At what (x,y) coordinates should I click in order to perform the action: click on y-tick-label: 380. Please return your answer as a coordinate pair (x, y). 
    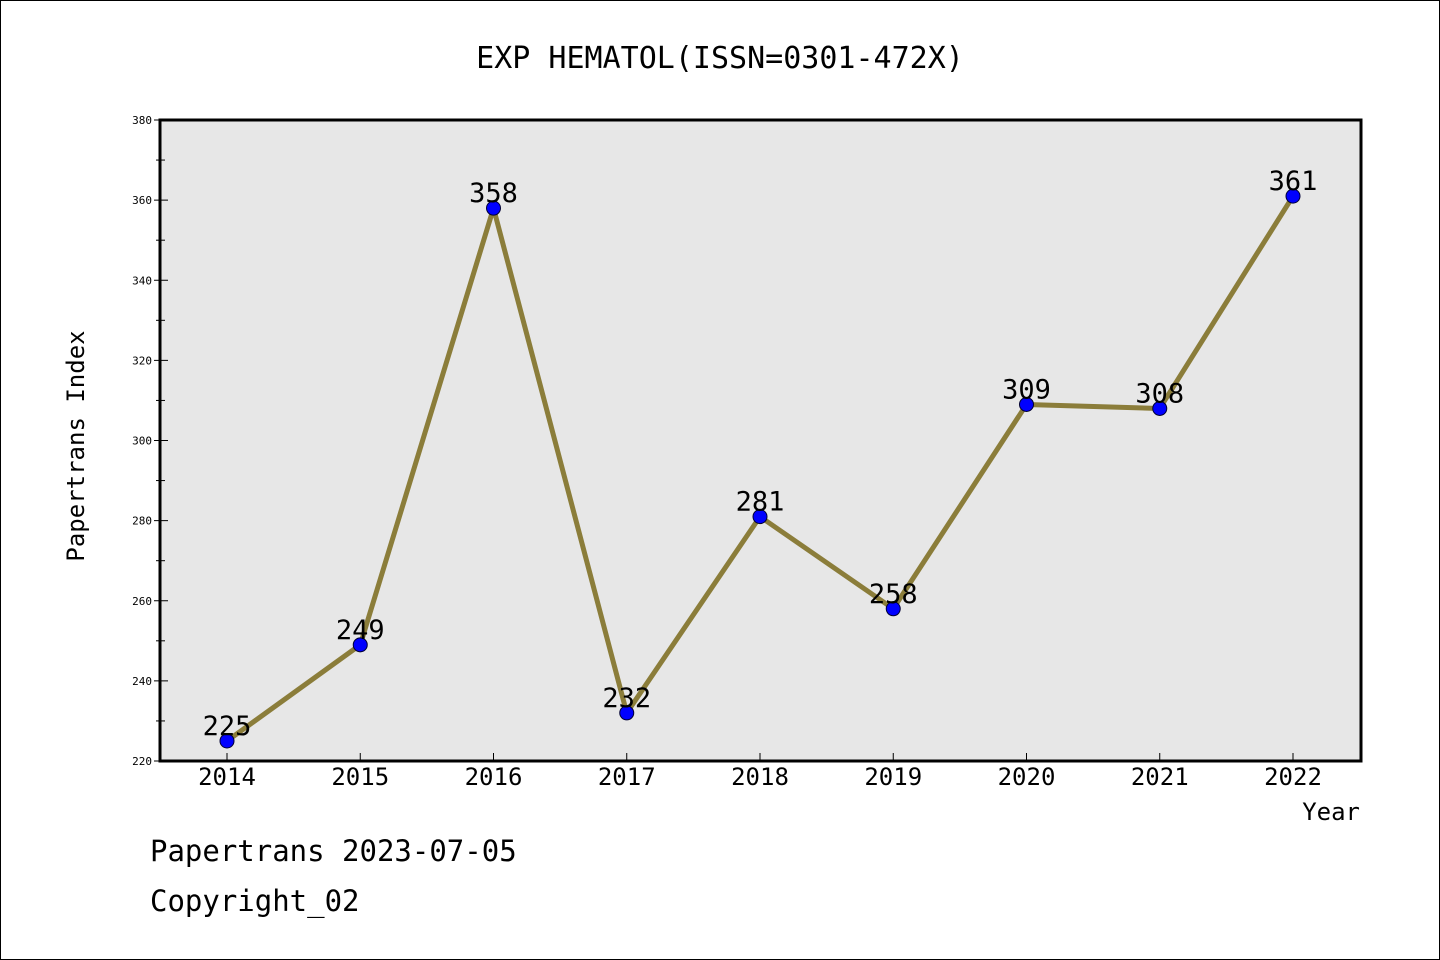
    Looking at the image, I should click on (142, 120).